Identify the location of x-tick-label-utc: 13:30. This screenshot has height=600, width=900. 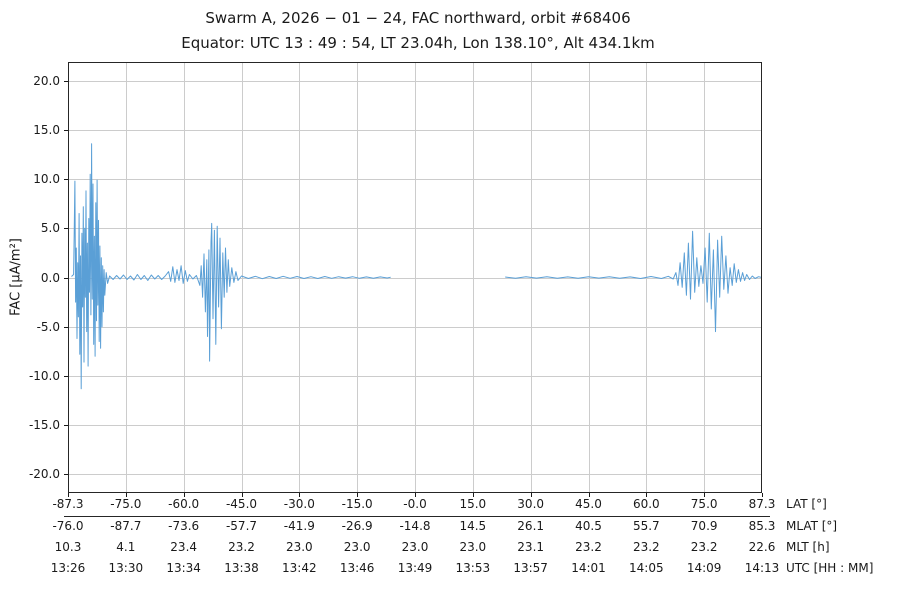
(126, 568).